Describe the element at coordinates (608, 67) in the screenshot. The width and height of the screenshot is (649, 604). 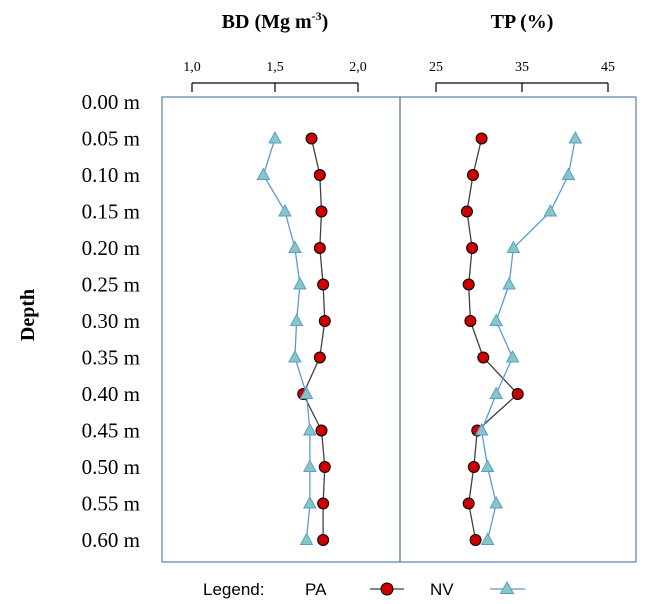
I see `x-tick-label: 45` at that location.